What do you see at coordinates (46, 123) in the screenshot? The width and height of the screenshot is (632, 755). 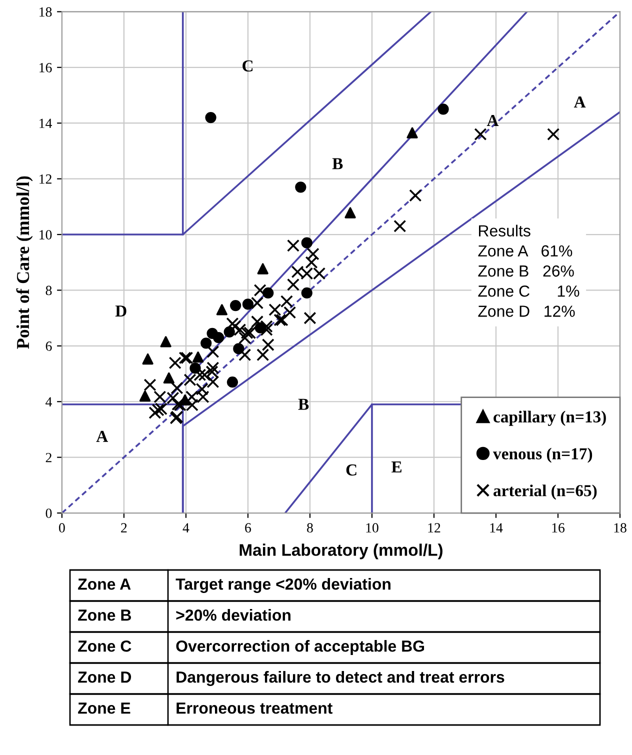 I see `y-tick-label: 14` at bounding box center [46, 123].